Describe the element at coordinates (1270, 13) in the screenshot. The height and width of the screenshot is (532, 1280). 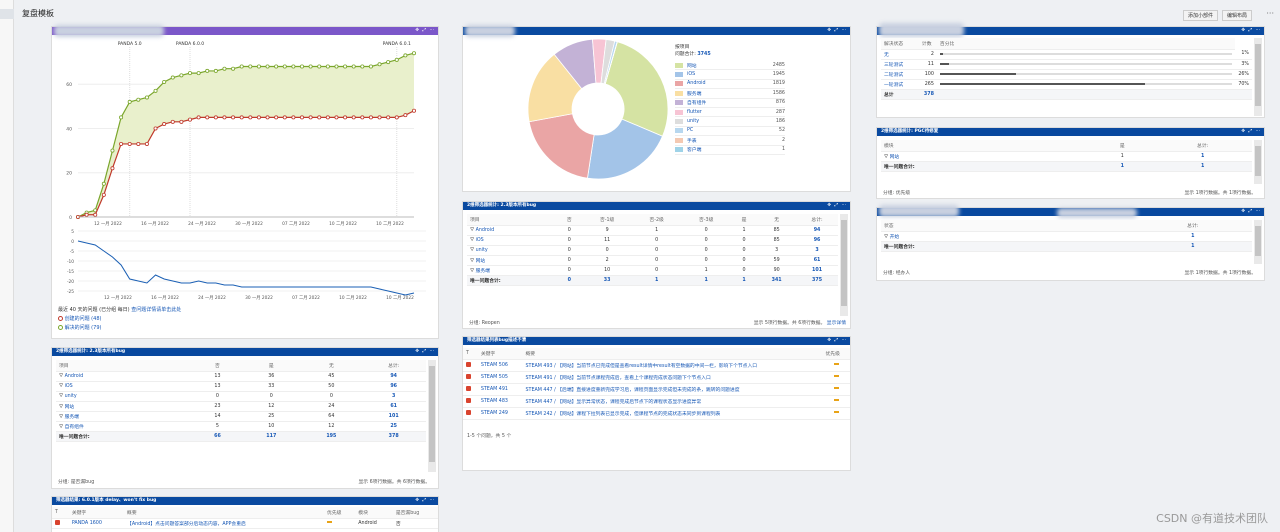
I see `more-menu-icon: ···` at that location.